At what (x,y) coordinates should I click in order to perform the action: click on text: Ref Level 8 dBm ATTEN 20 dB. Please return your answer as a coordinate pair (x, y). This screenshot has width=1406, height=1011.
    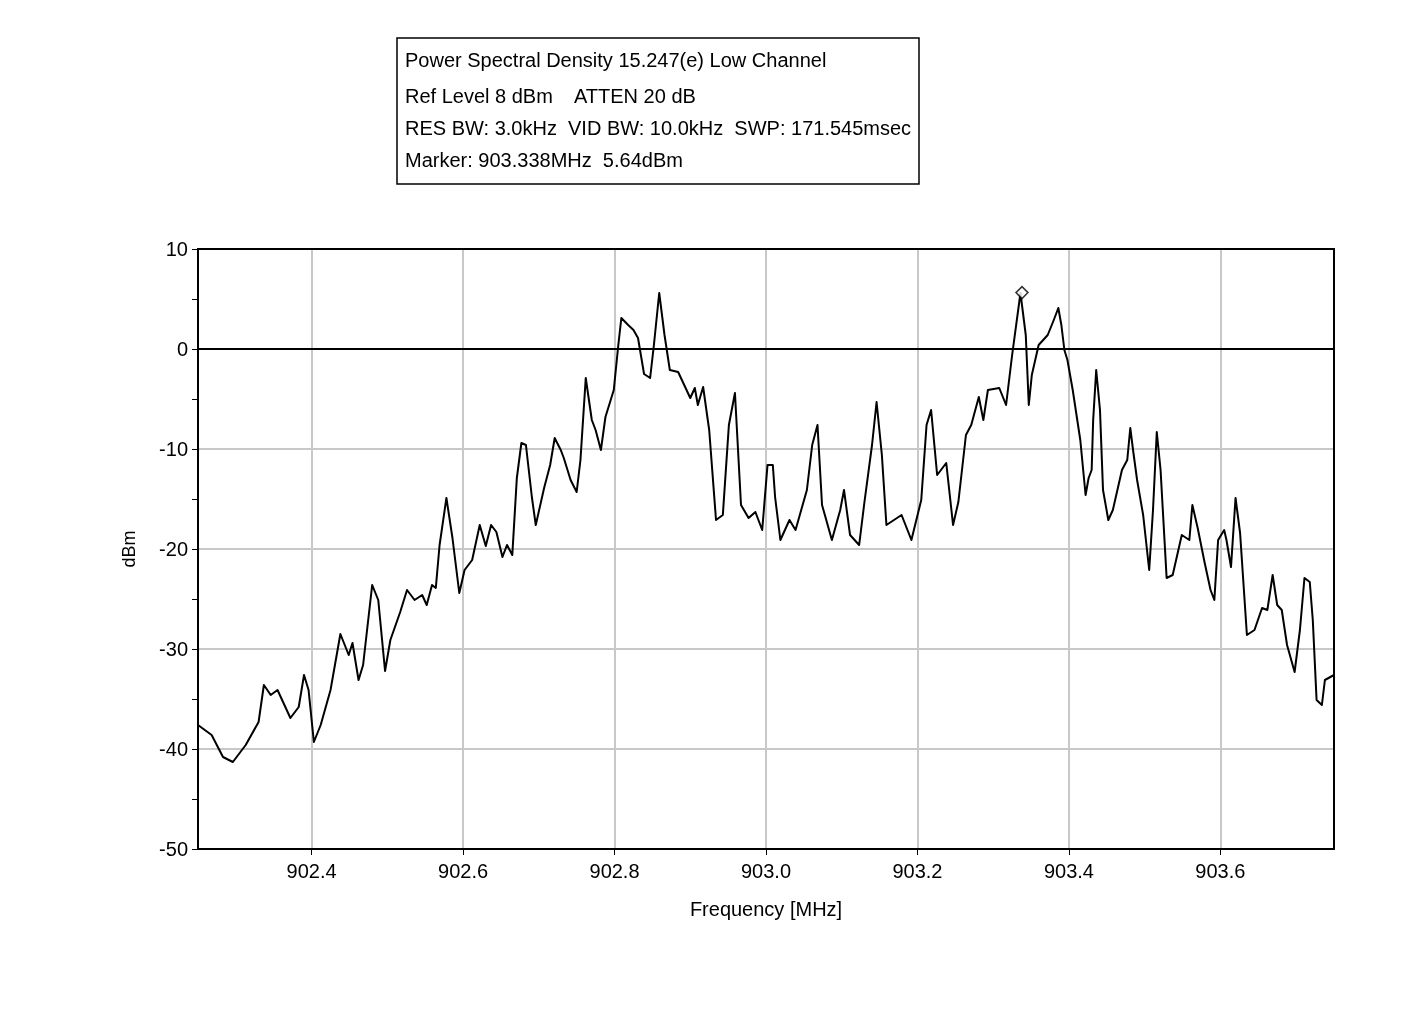
    Looking at the image, I should click on (550, 96).